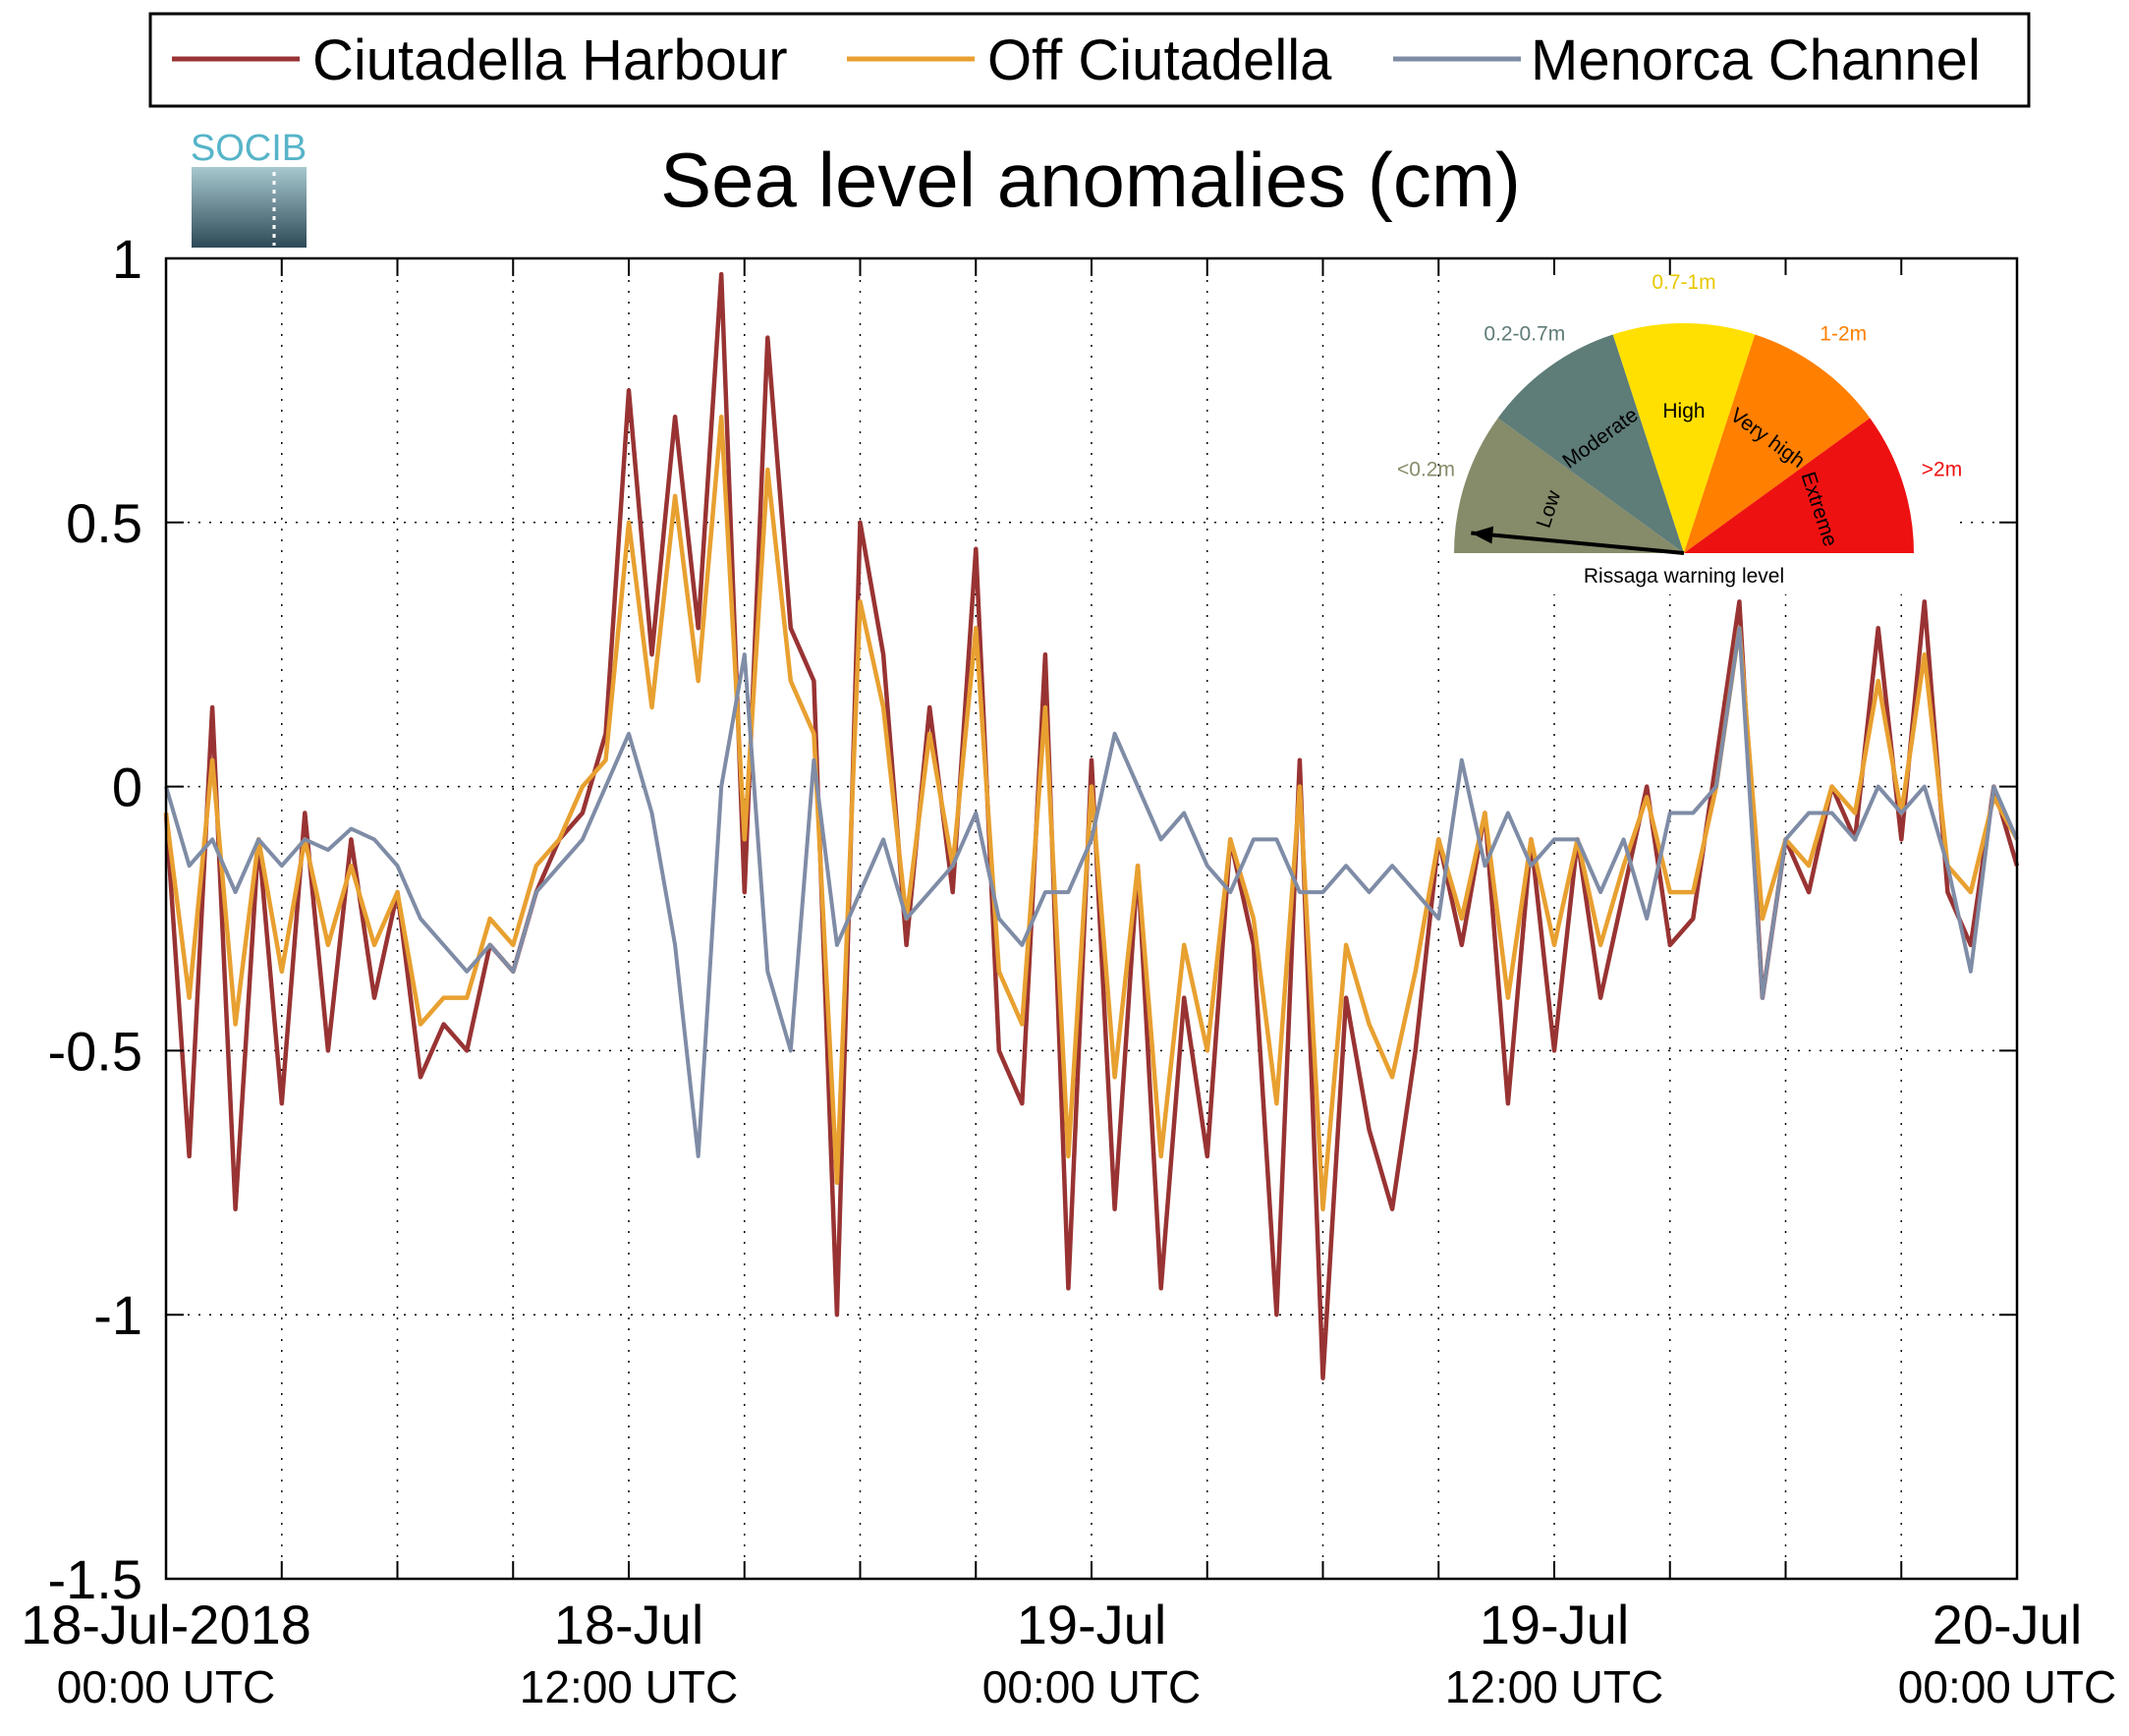 Image resolution: width=2129 pixels, height=1736 pixels. I want to click on legend-box, so click(1089, 60).